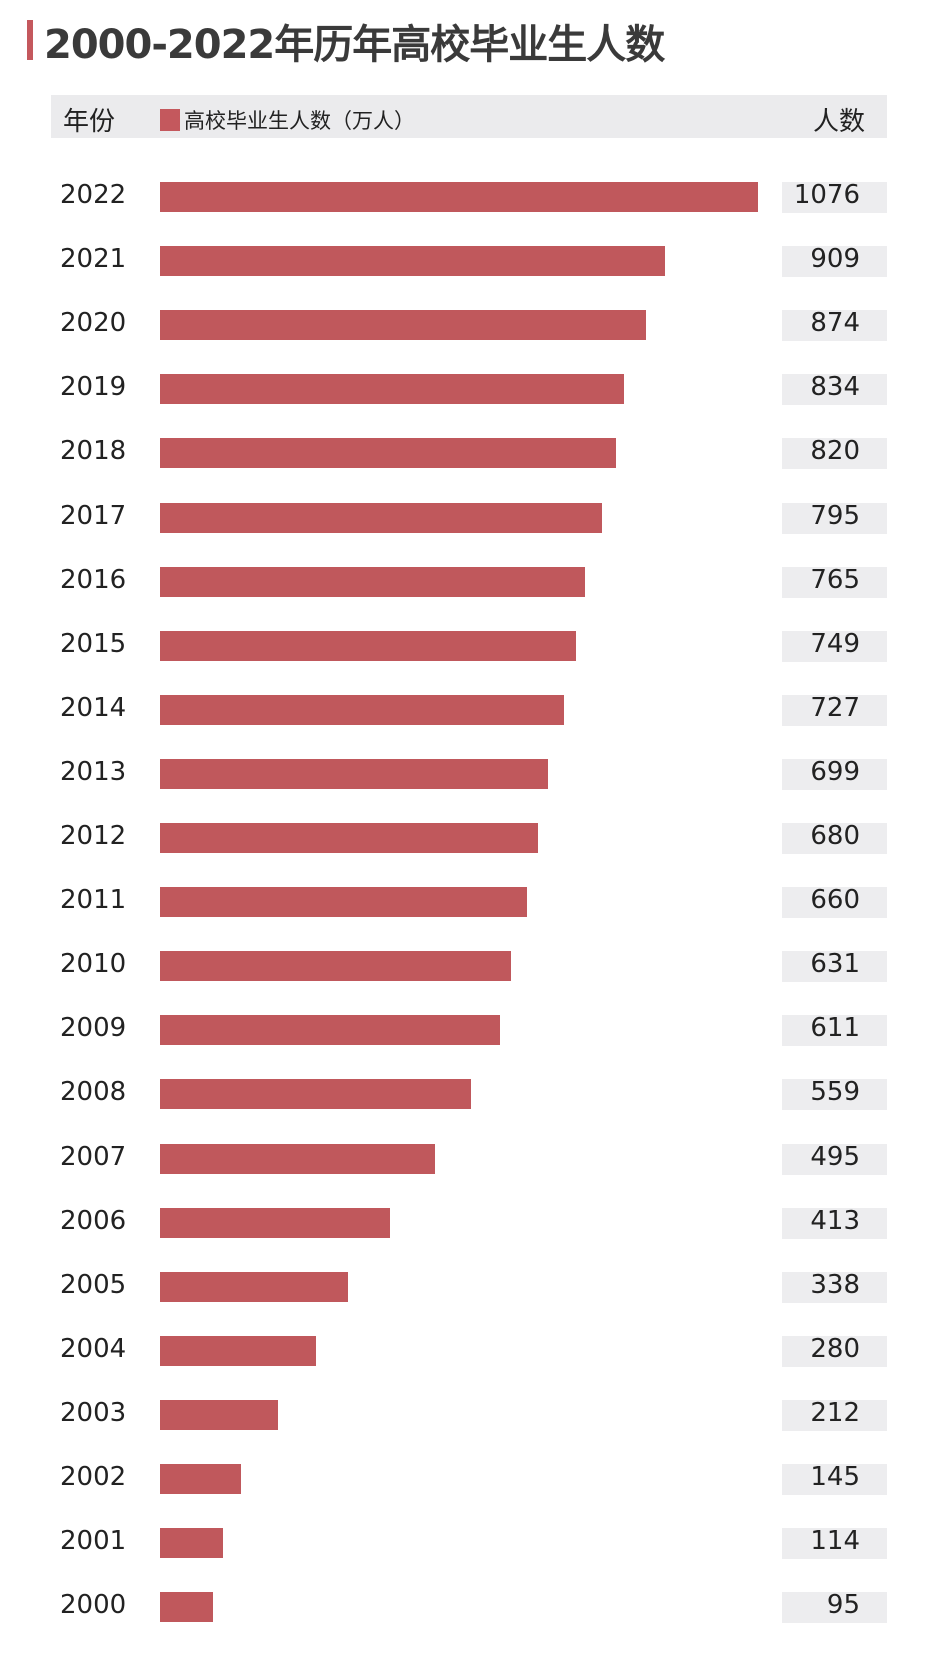 The width and height of the screenshot is (938, 1662). Describe the element at coordinates (93, 1092) in the screenshot. I see `year-label: 2008` at that location.